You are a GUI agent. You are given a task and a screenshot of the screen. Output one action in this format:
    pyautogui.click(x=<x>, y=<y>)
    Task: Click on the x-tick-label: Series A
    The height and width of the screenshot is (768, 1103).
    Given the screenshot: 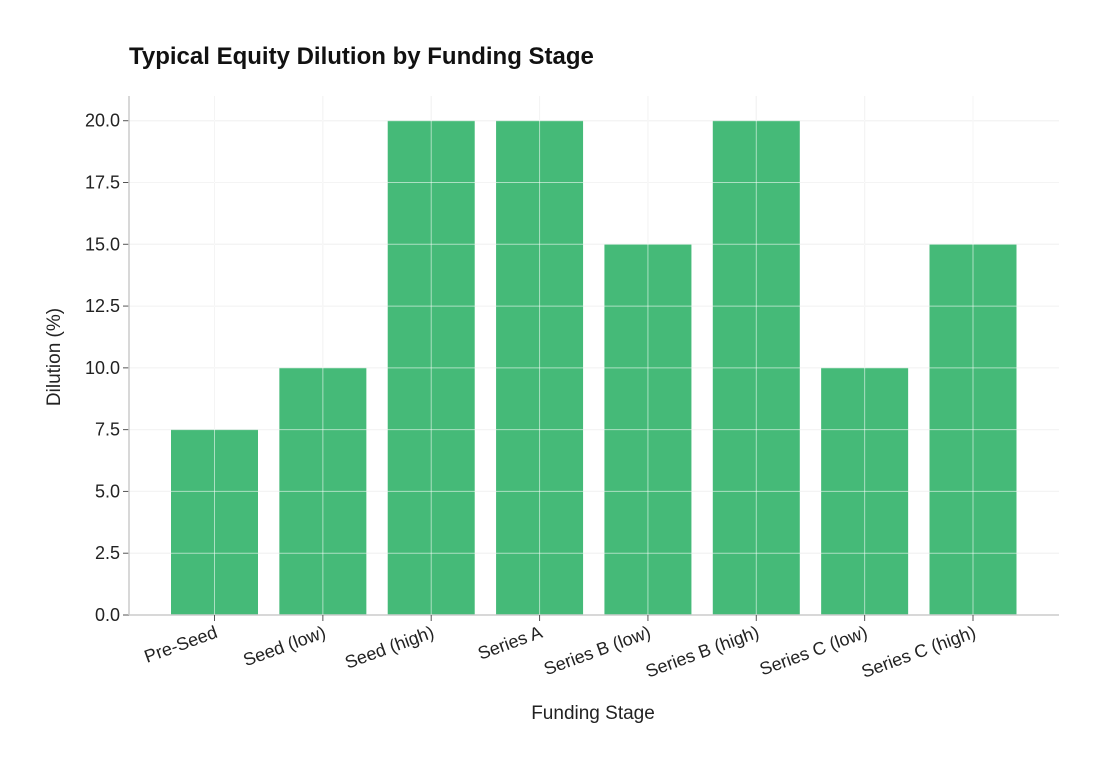 What is the action you would take?
    pyautogui.click(x=510, y=643)
    